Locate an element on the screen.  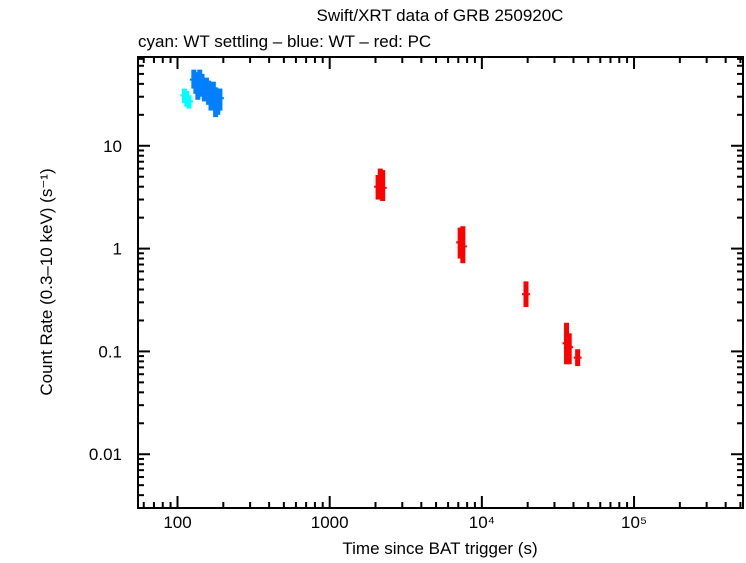
x-tick-label: 10⁵ is located at coordinates (634, 522).